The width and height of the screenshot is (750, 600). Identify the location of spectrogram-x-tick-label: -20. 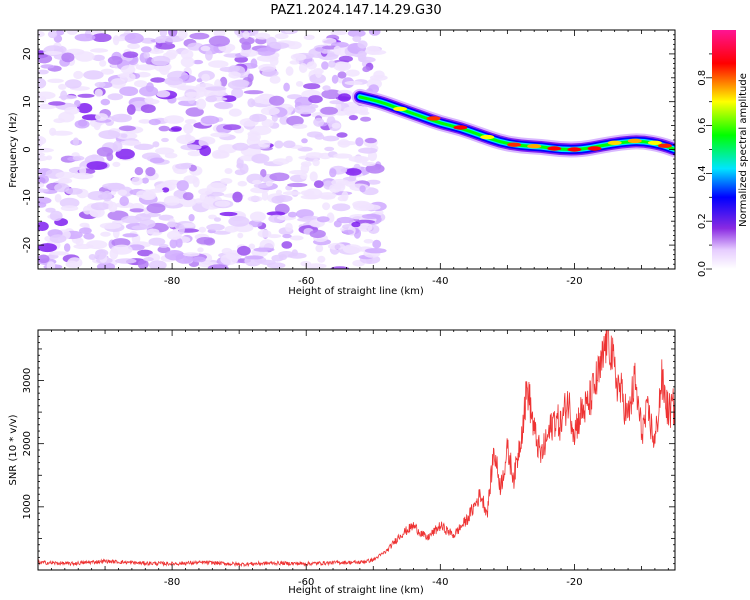
(574, 281).